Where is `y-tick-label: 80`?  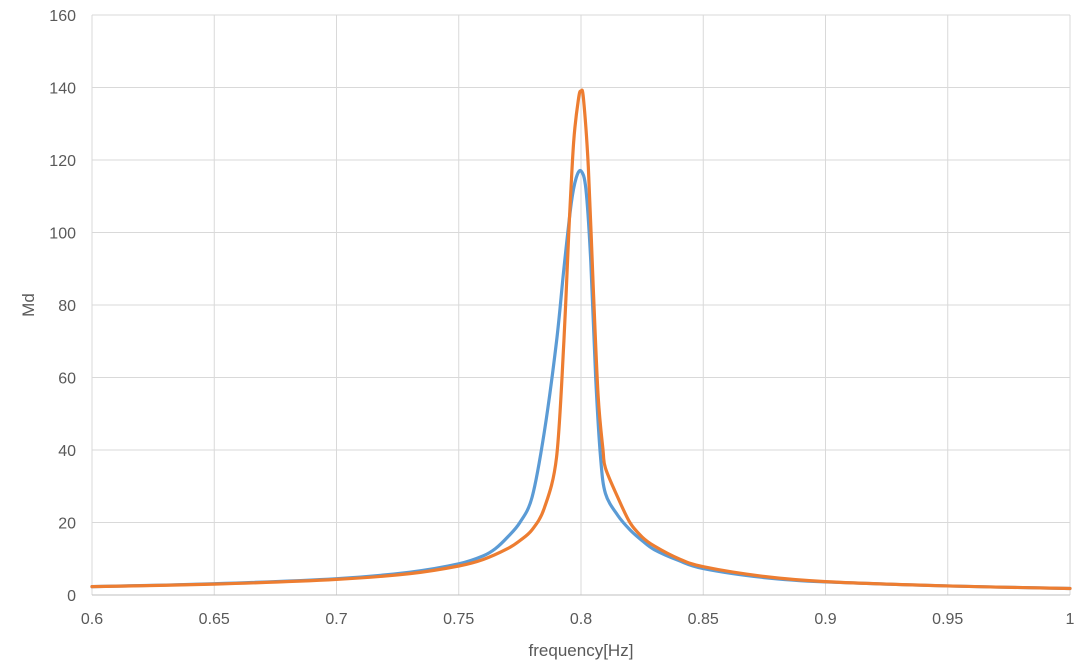 y-tick-label: 80 is located at coordinates (67, 306).